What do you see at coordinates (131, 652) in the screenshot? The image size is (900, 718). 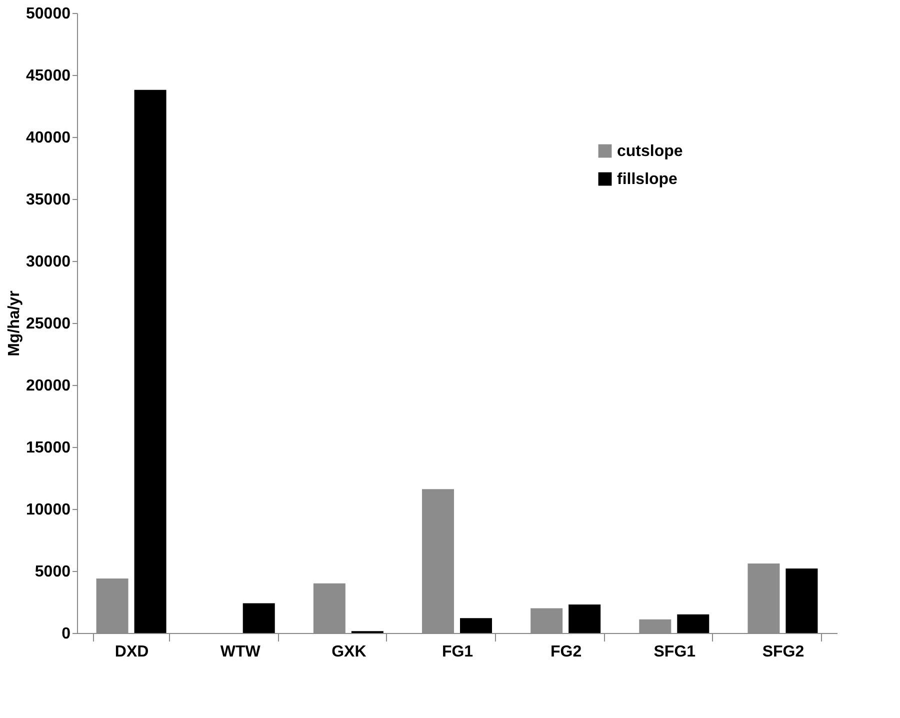 I see `x-tick-label: DXD` at bounding box center [131, 652].